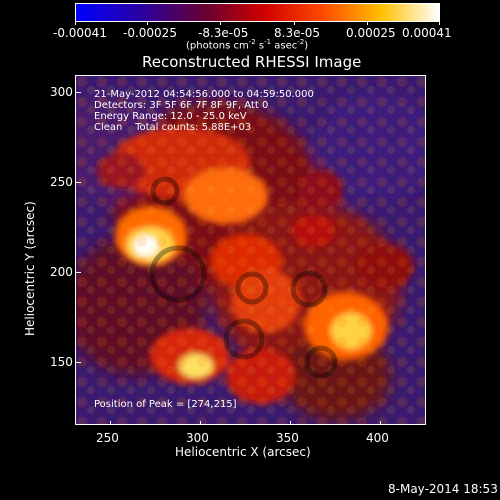  What do you see at coordinates (217, 46) in the screenshot?
I see `unit-base: (photons cm` at bounding box center [217, 46].